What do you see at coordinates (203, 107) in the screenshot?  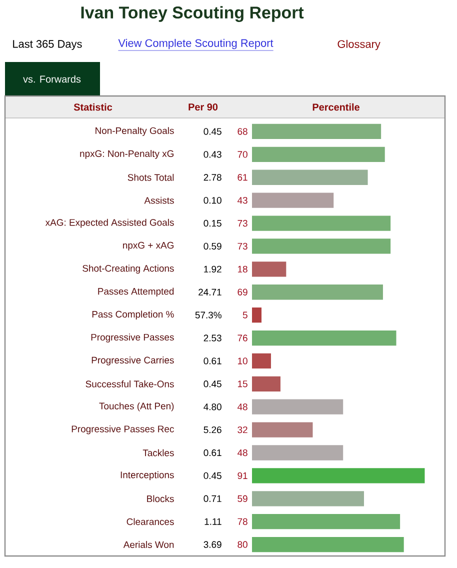 I see `text: Per 90` at bounding box center [203, 107].